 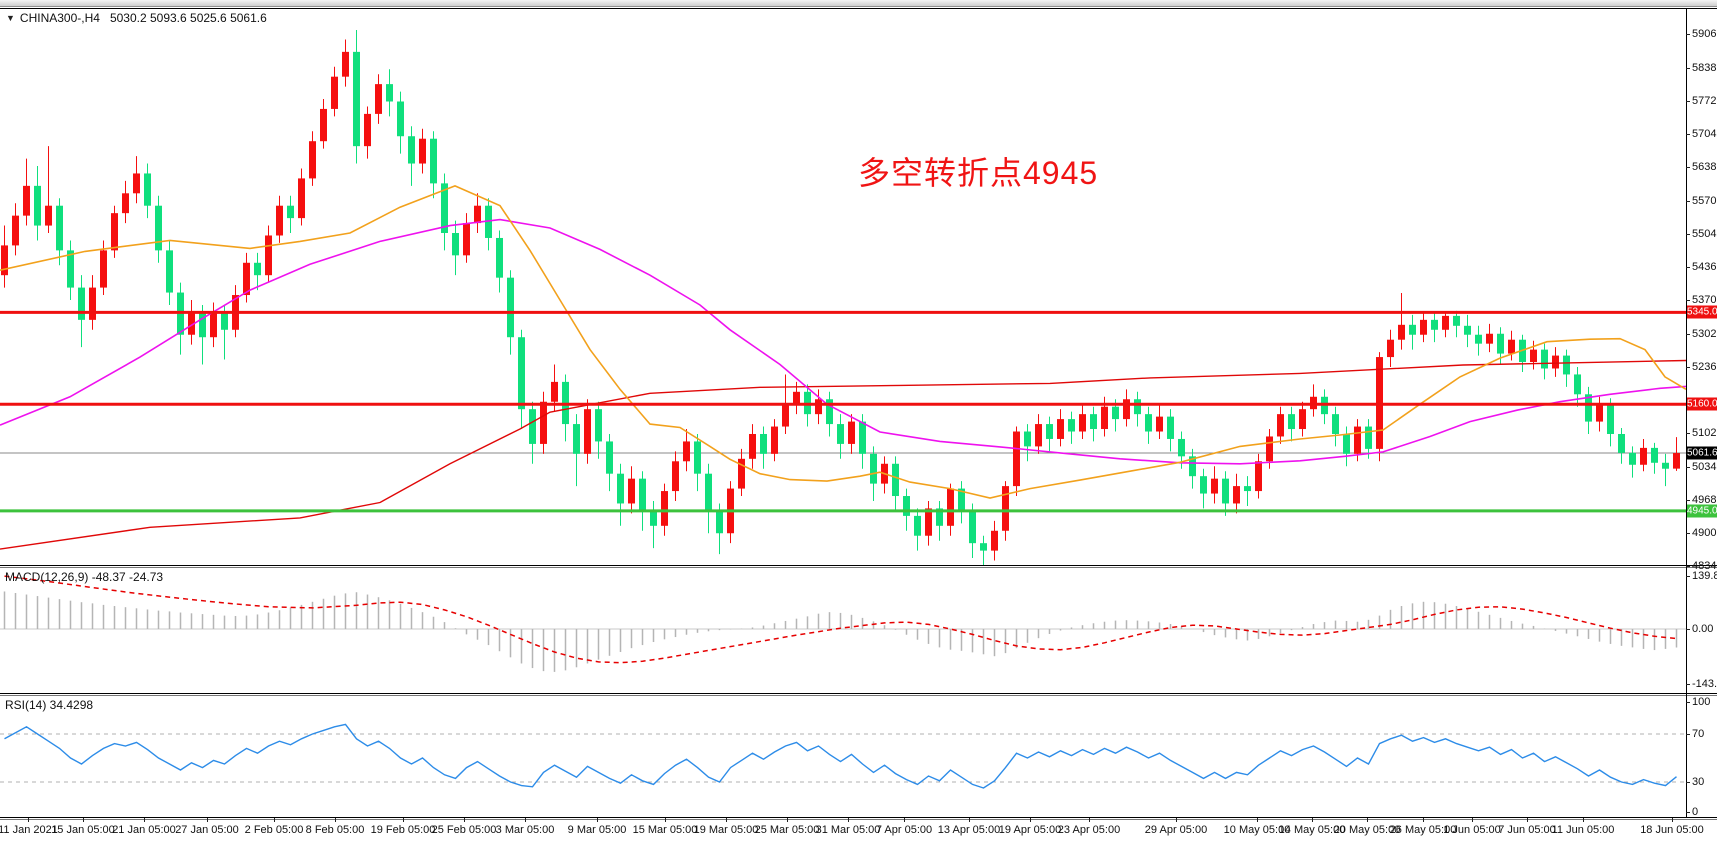 I want to click on rsi-line, so click(x=840, y=756).